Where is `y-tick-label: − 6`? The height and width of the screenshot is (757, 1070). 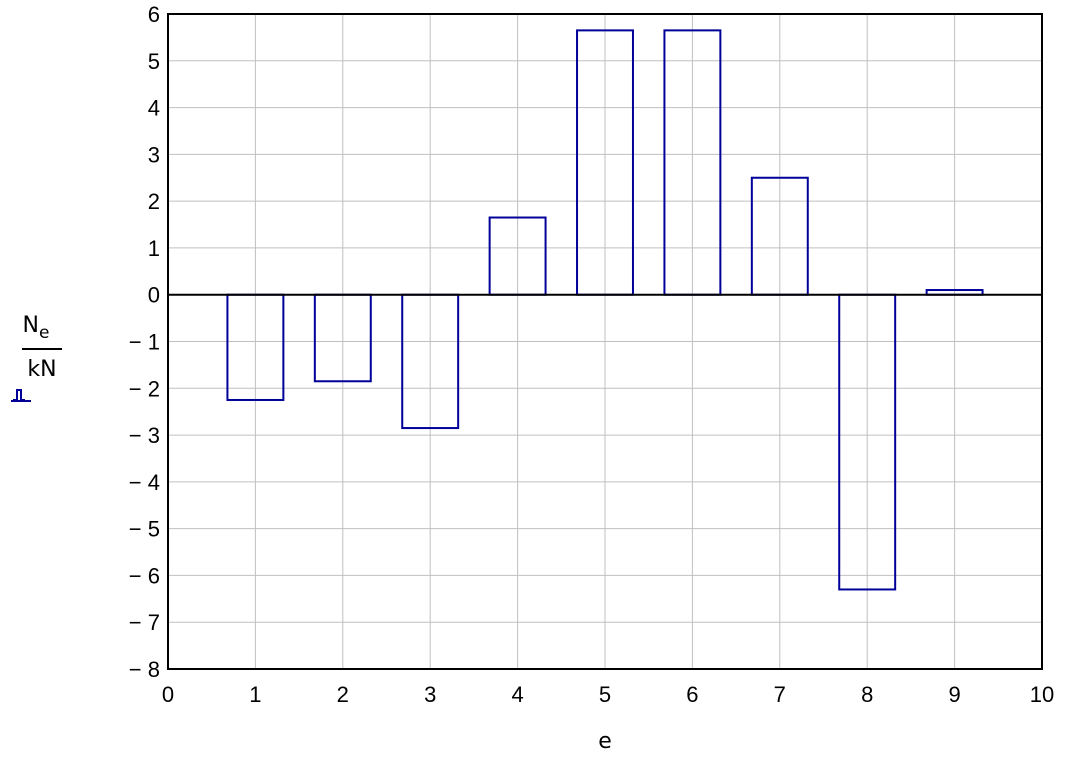 y-tick-label: − 6 is located at coordinates (144, 575).